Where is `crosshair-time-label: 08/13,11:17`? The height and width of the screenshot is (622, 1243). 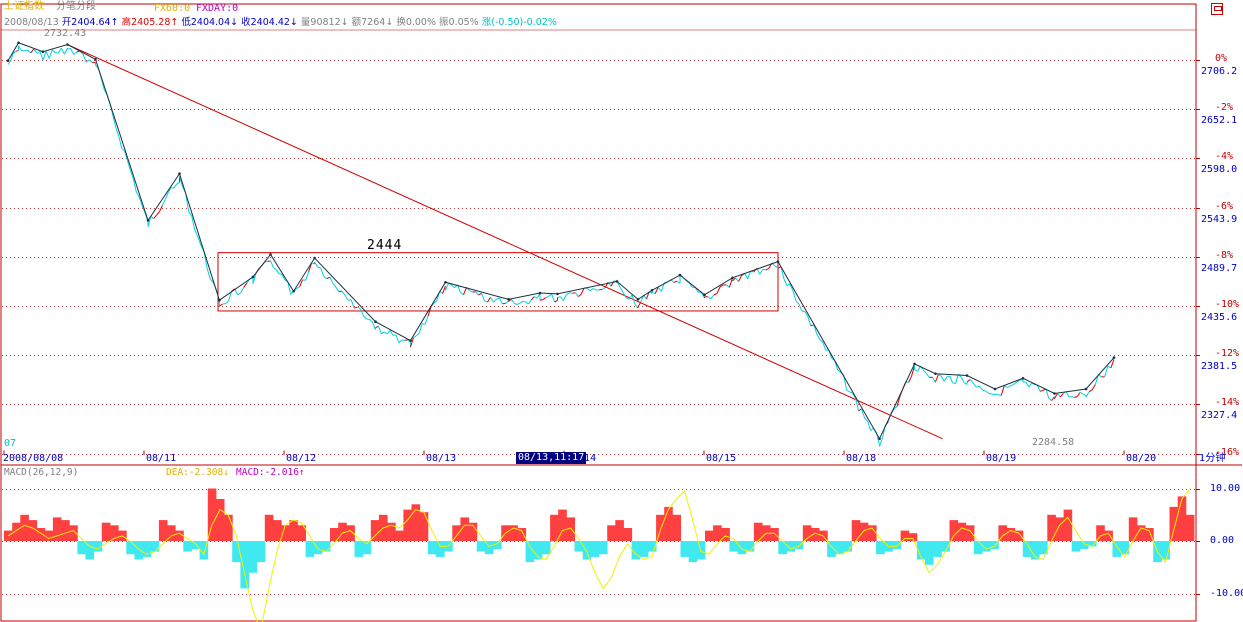 crosshair-time-label: 08/13,11:17 is located at coordinates (551, 458).